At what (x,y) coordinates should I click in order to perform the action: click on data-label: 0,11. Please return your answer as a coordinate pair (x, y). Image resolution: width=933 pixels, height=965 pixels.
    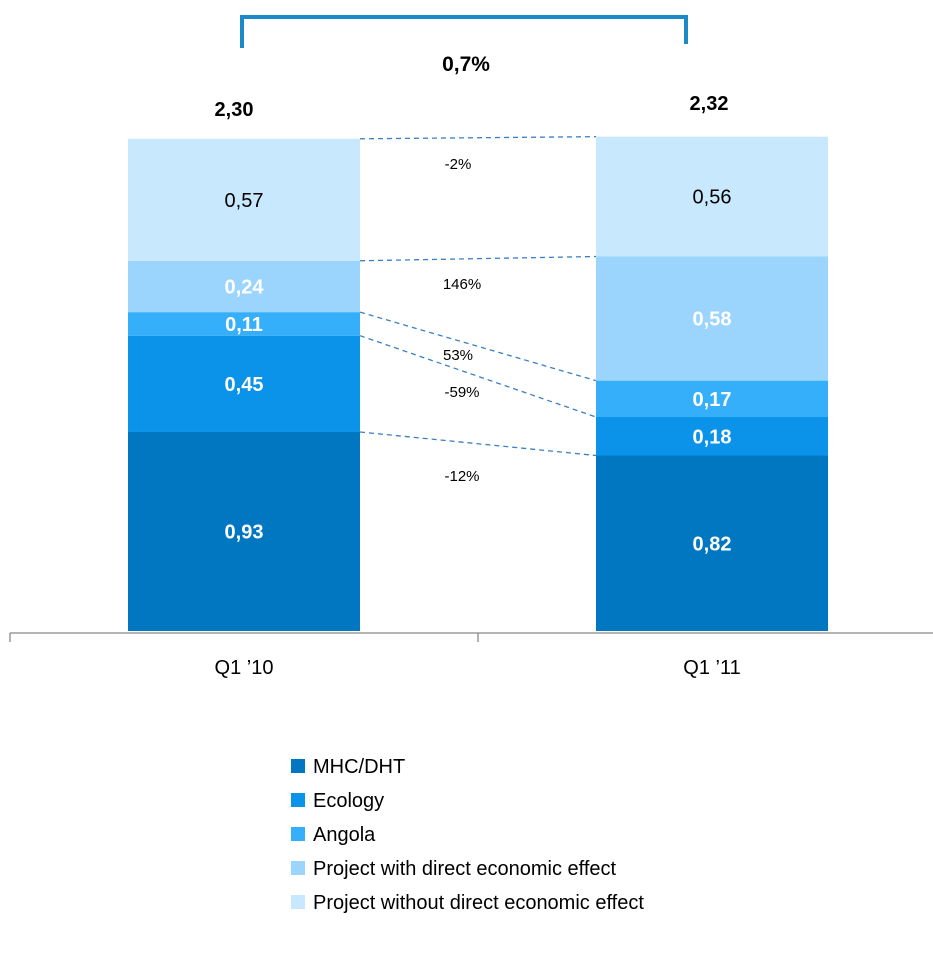
    Looking at the image, I should click on (244, 325).